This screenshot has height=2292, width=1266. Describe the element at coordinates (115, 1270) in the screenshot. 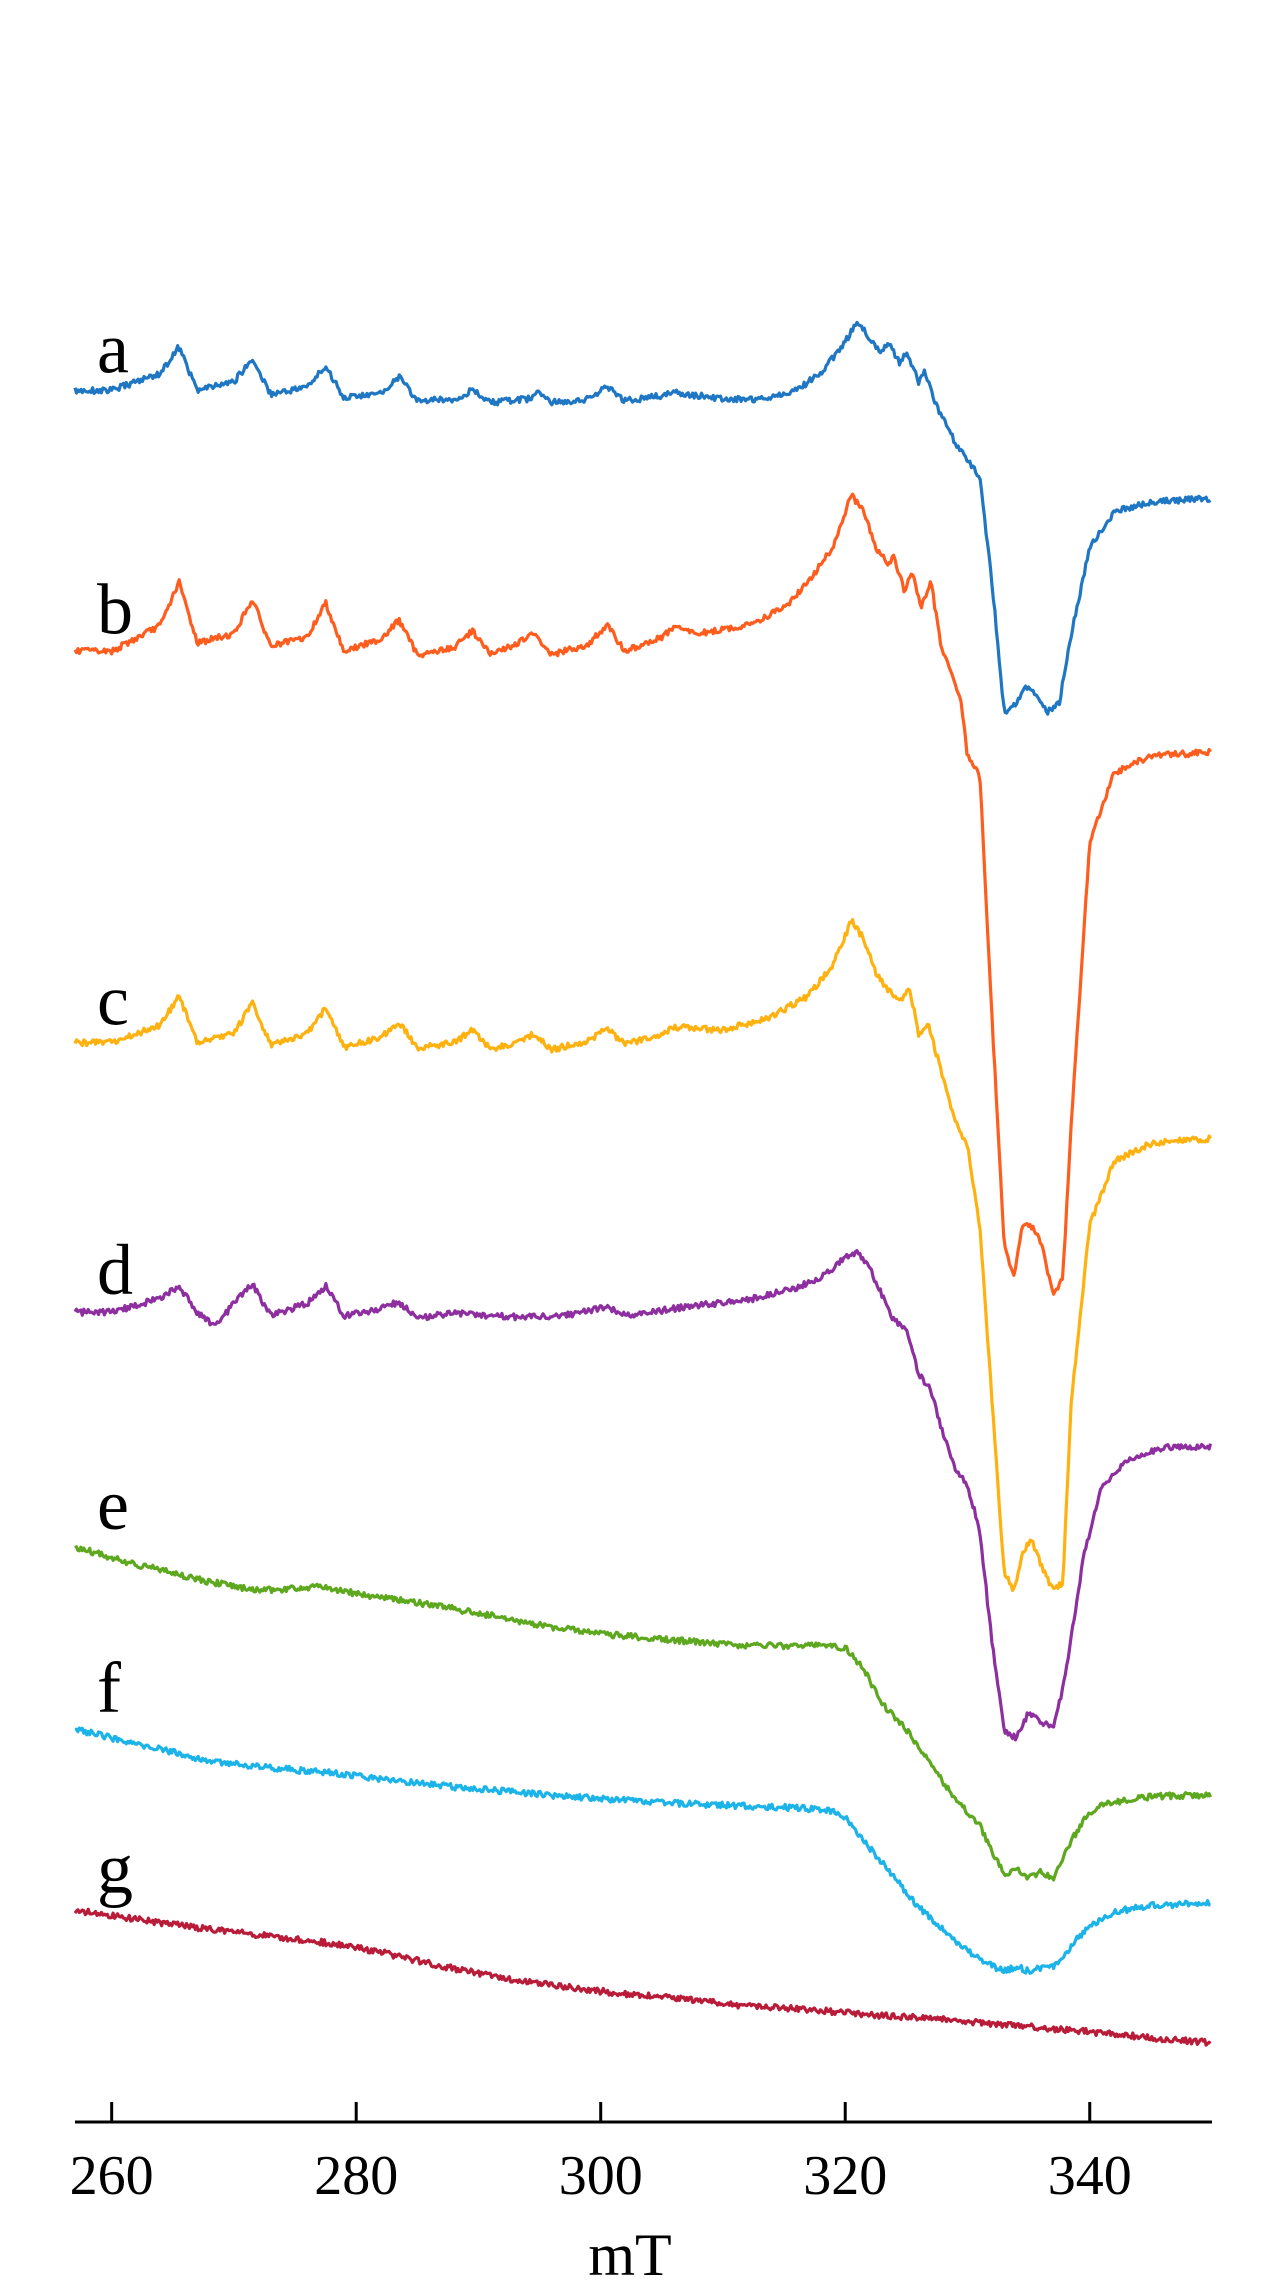

I see `series-label-d: d` at that location.